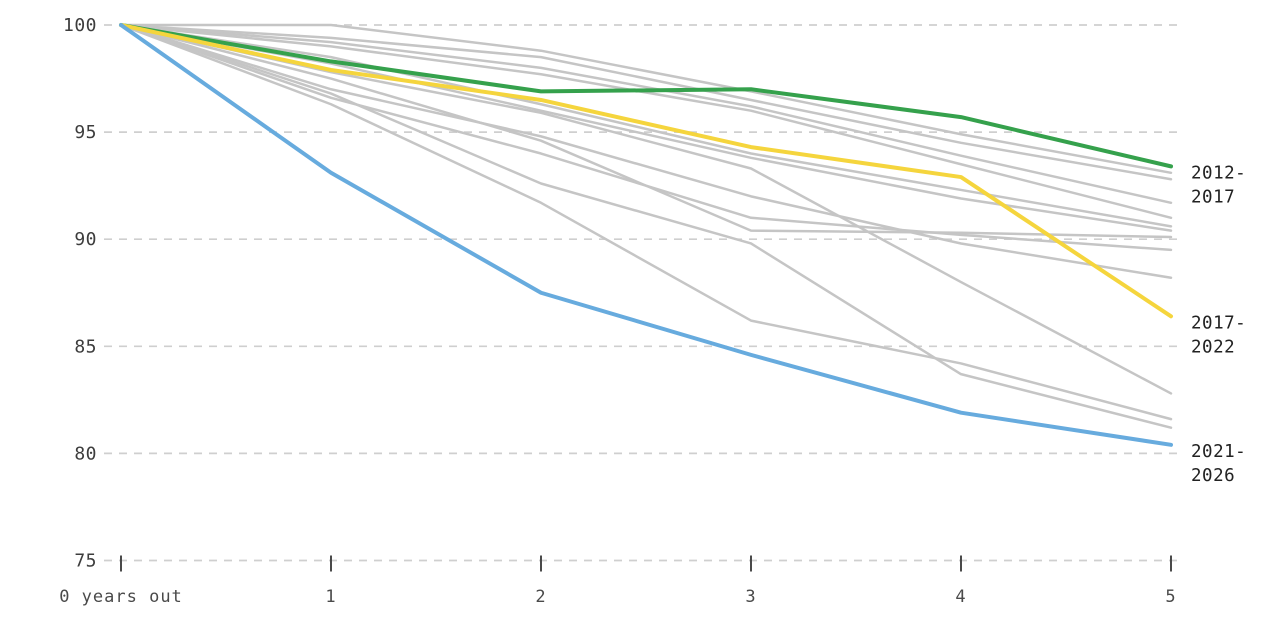 The width and height of the screenshot is (1280, 631). Describe the element at coordinates (85, 239) in the screenshot. I see `y-tick-label-90: 90` at that location.